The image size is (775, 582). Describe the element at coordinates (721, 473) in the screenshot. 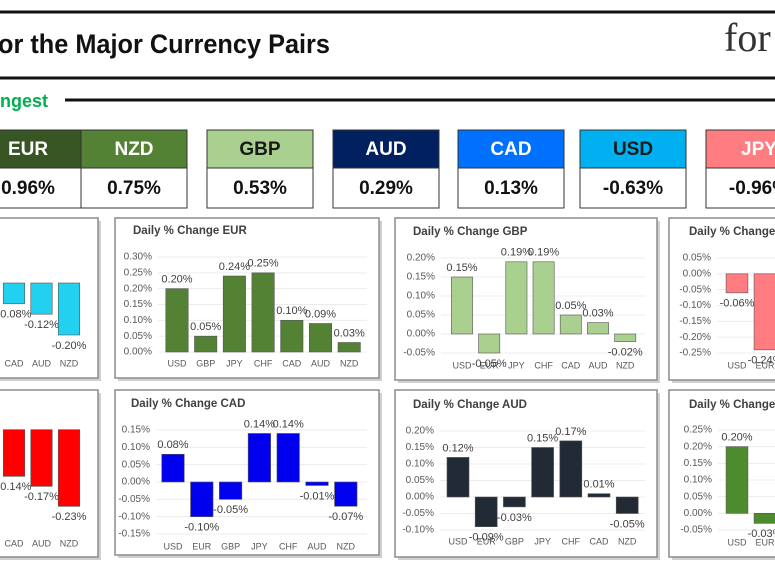

I see `chart-panel` at that location.